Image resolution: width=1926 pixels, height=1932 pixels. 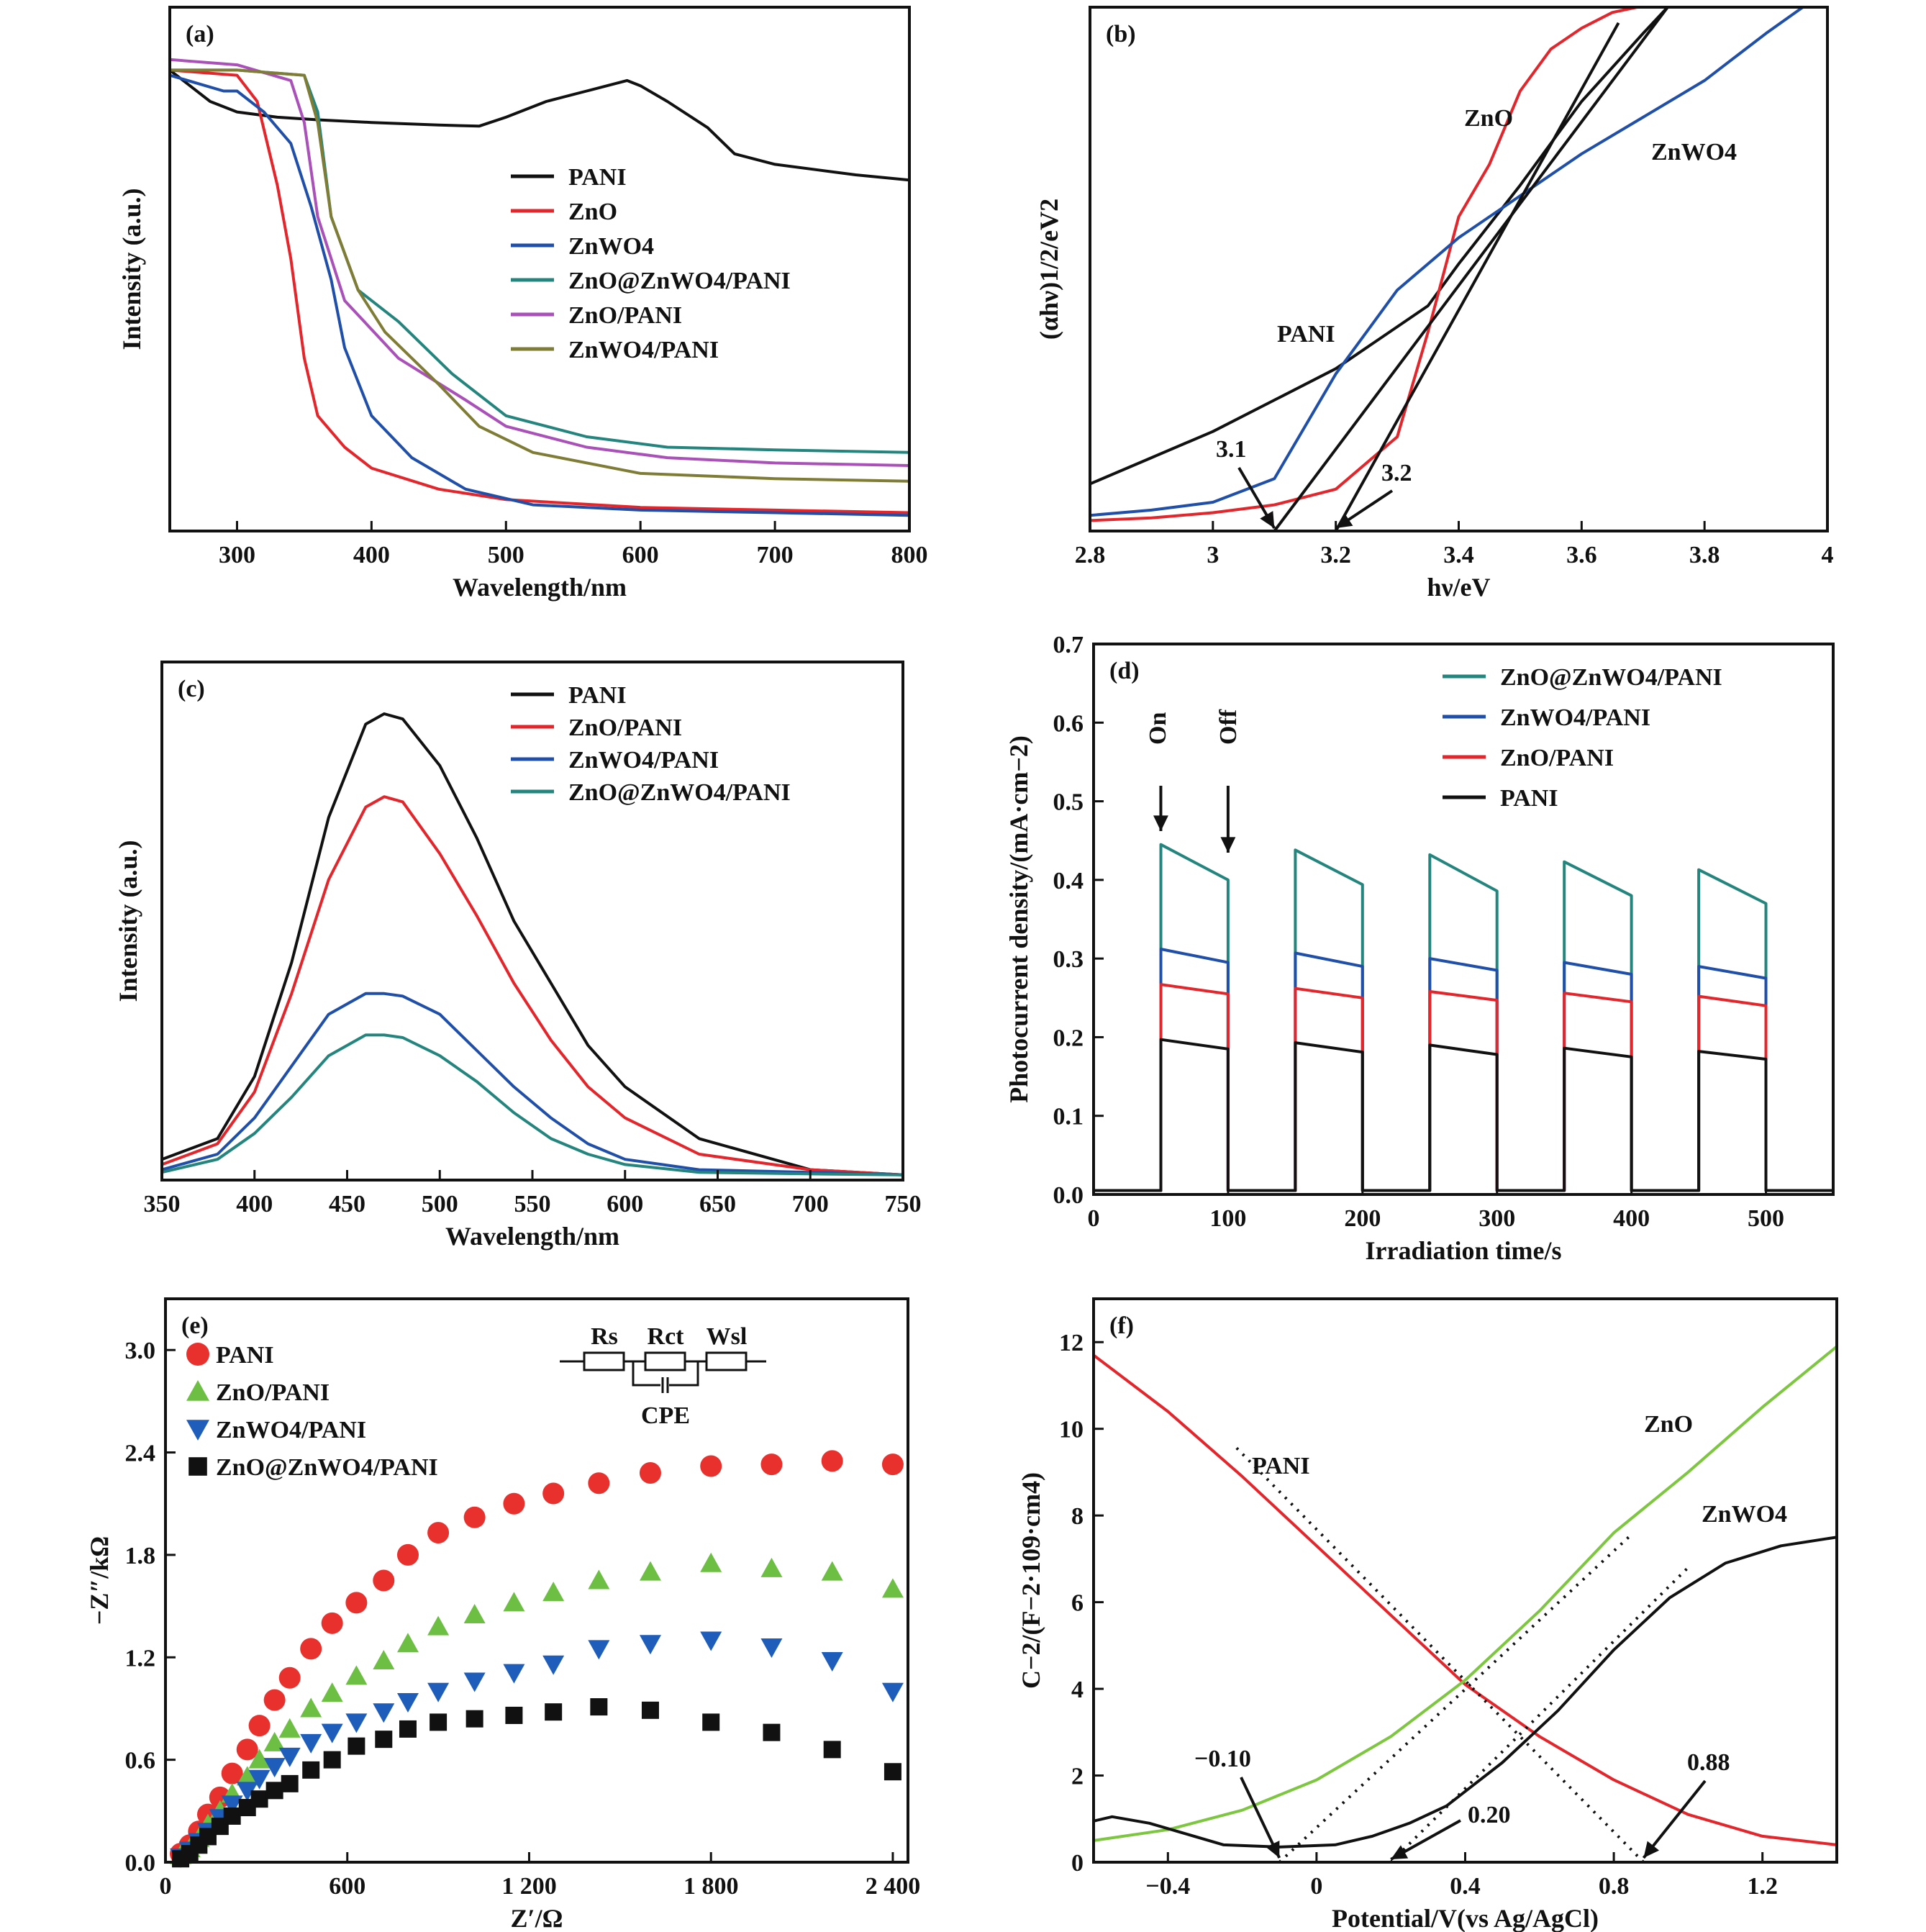 I want to click on legend-label-e: ZnO@ZnWO4/PANI, so click(x=327, y=1467).